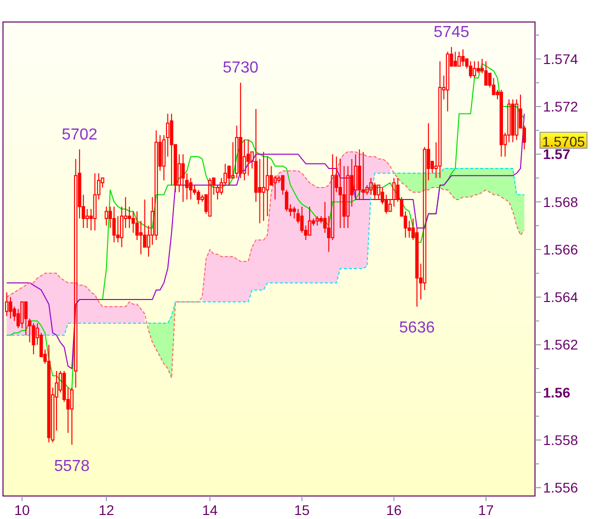 The width and height of the screenshot is (600, 519). What do you see at coordinates (560, 440) in the screenshot?
I see `y-tick-label: 1.558` at bounding box center [560, 440].